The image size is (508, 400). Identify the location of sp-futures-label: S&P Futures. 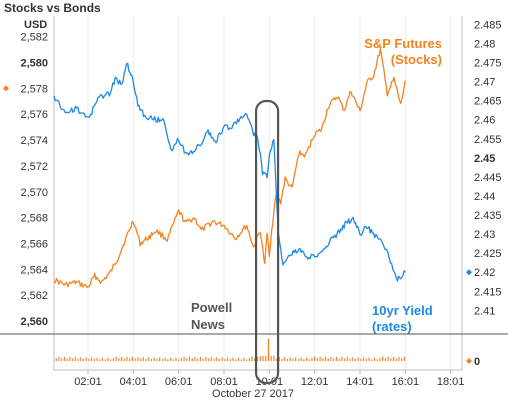
(403, 43).